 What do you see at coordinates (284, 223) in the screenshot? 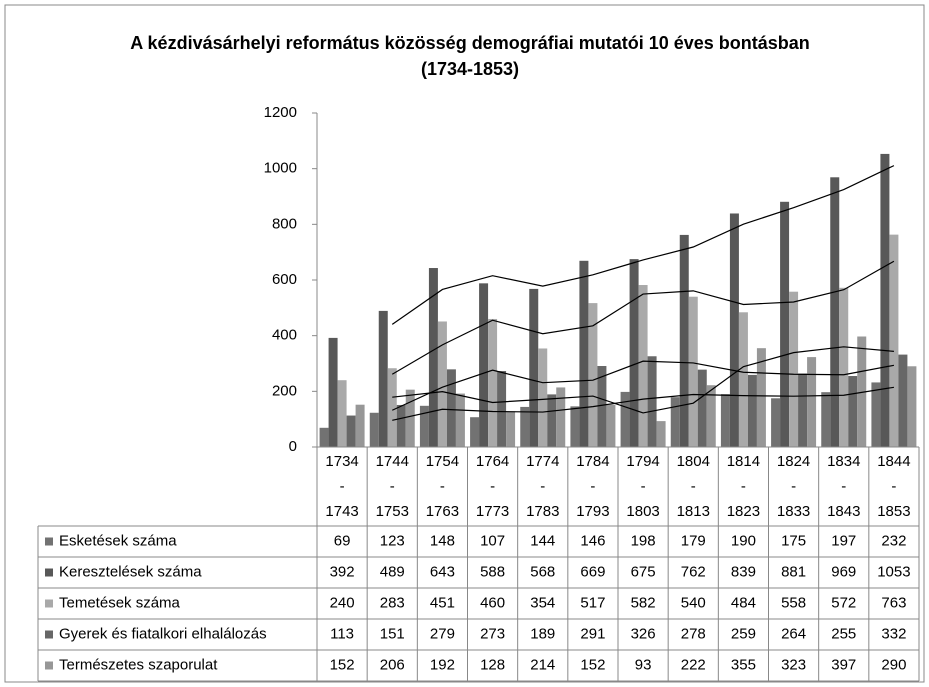
I see `y-tick-label: 800` at bounding box center [284, 223].